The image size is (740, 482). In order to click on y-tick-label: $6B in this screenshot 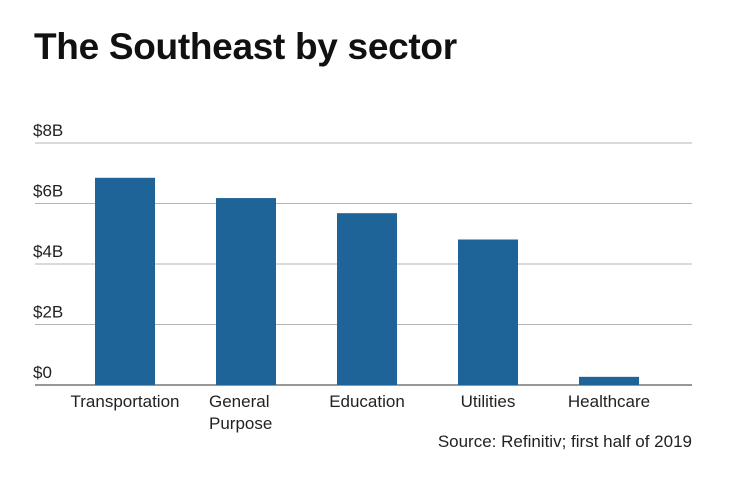, I will do `click(48, 191)`.